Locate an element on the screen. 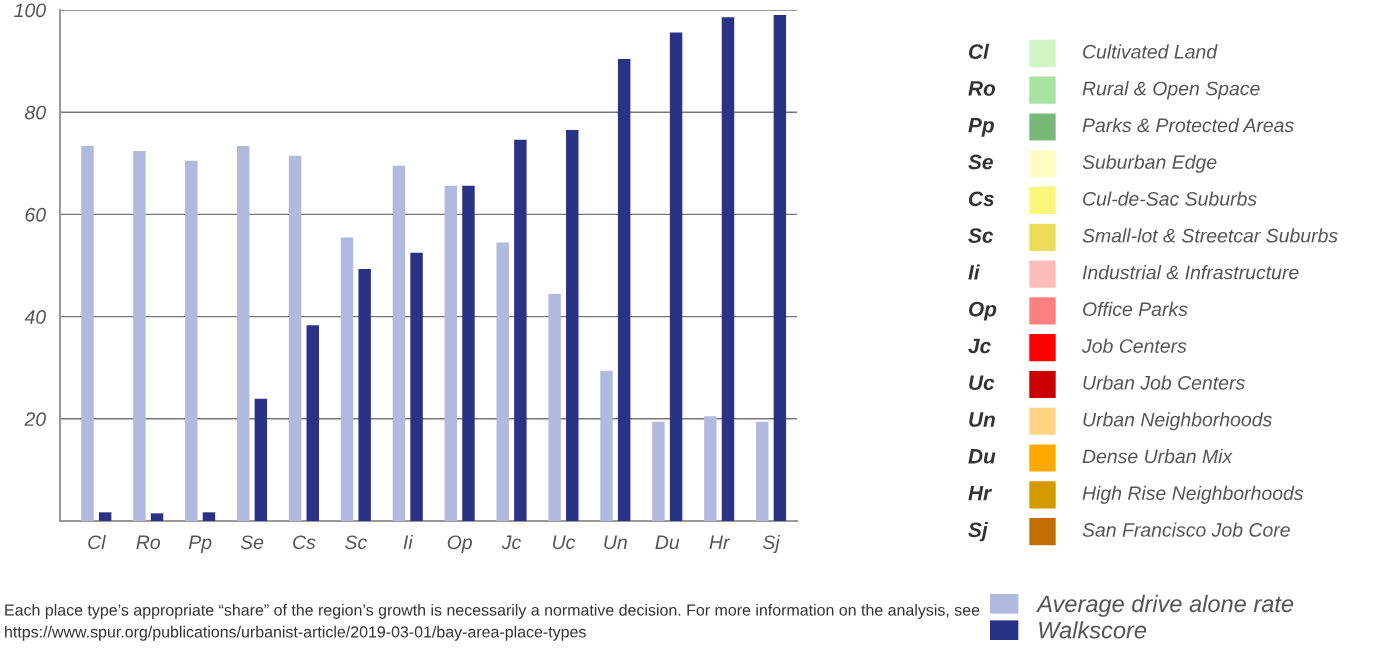  category-label: Uc is located at coordinates (982, 383).